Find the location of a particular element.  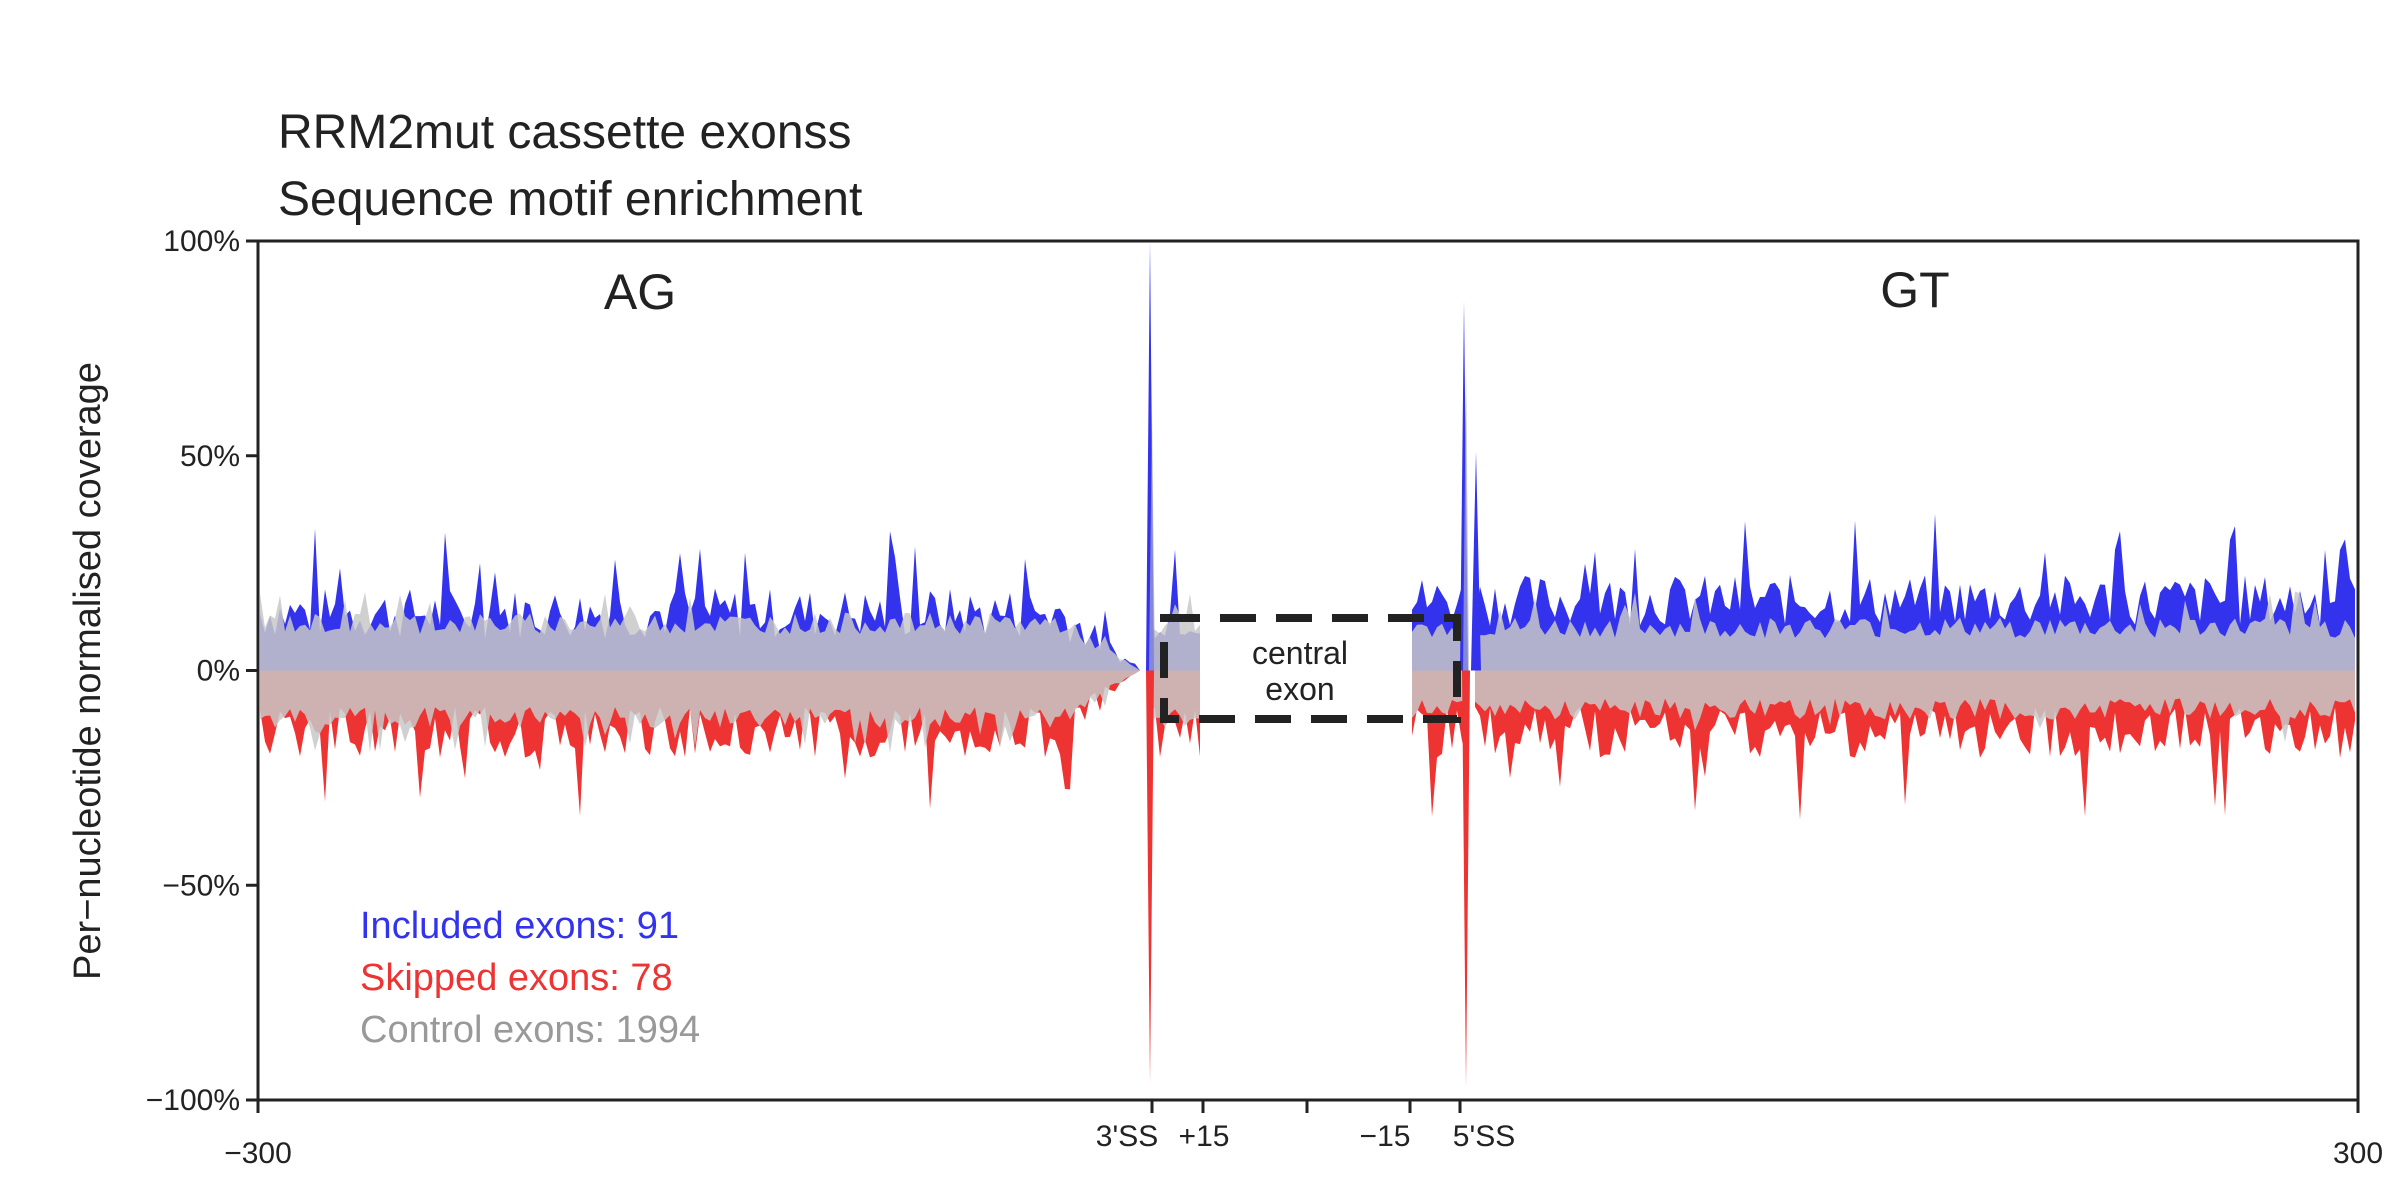

central-exon-box is located at coordinates (1310, 668).